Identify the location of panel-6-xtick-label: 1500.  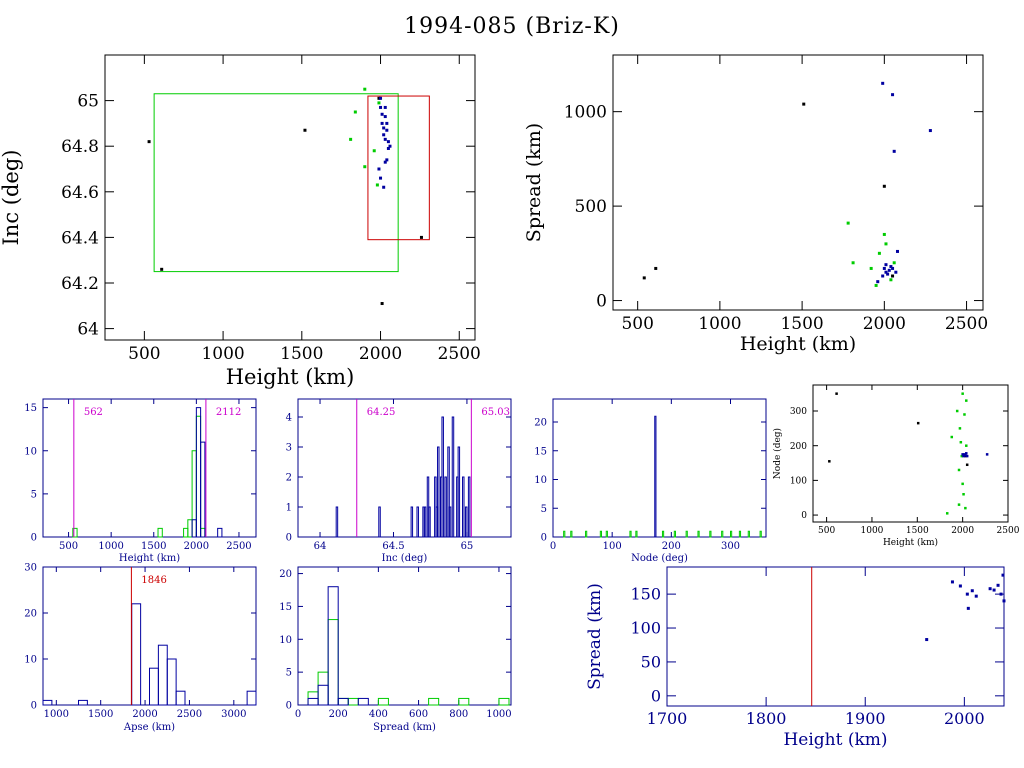
(917, 531).